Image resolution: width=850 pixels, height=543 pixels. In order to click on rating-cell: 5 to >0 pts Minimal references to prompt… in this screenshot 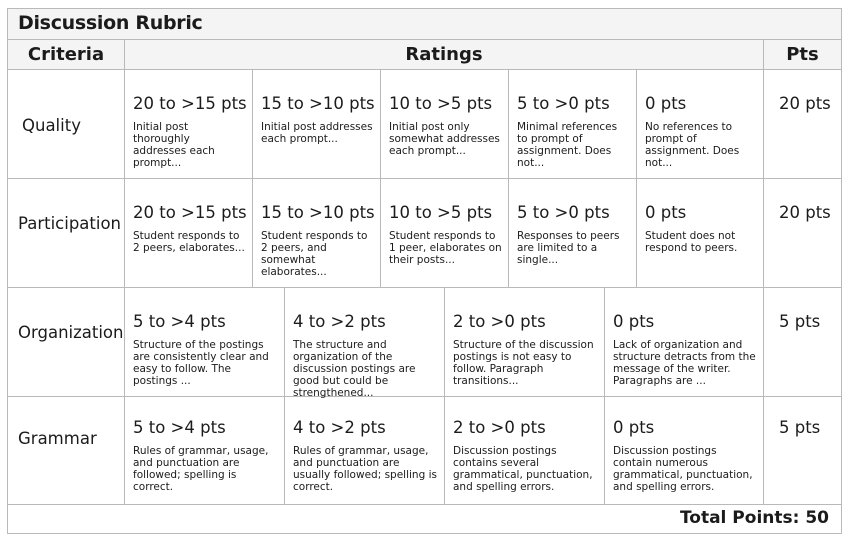, I will do `click(572, 131)`.